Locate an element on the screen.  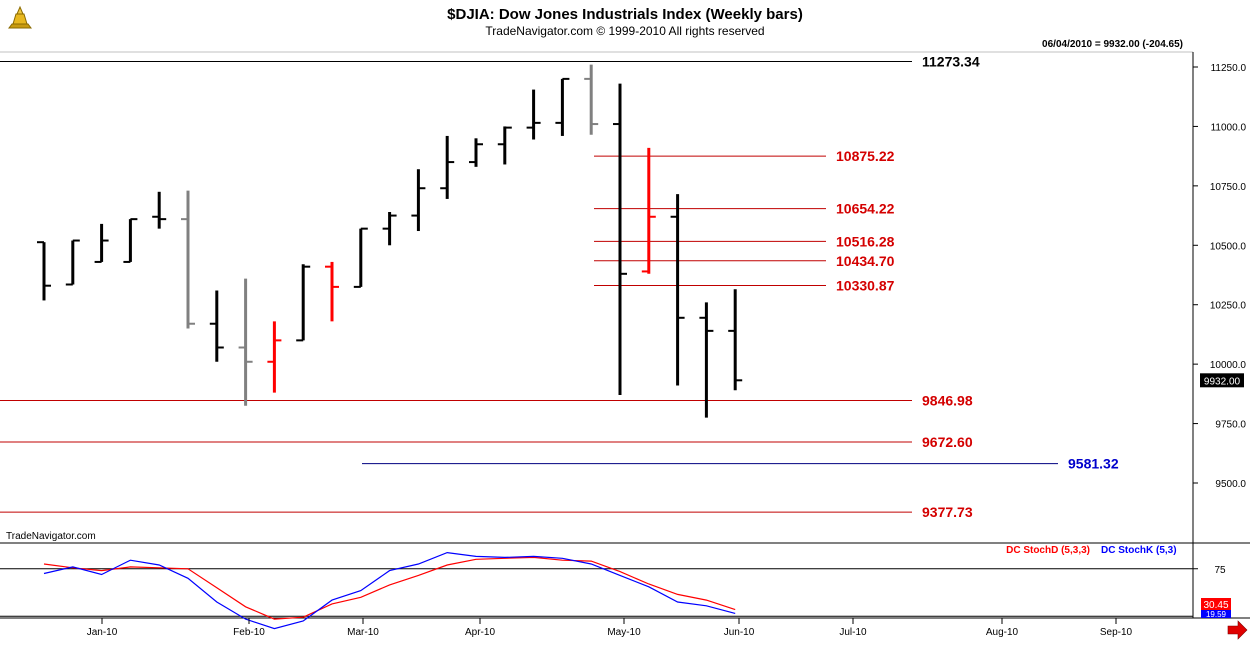
stoch-panel-frame is located at coordinates (625, 581).